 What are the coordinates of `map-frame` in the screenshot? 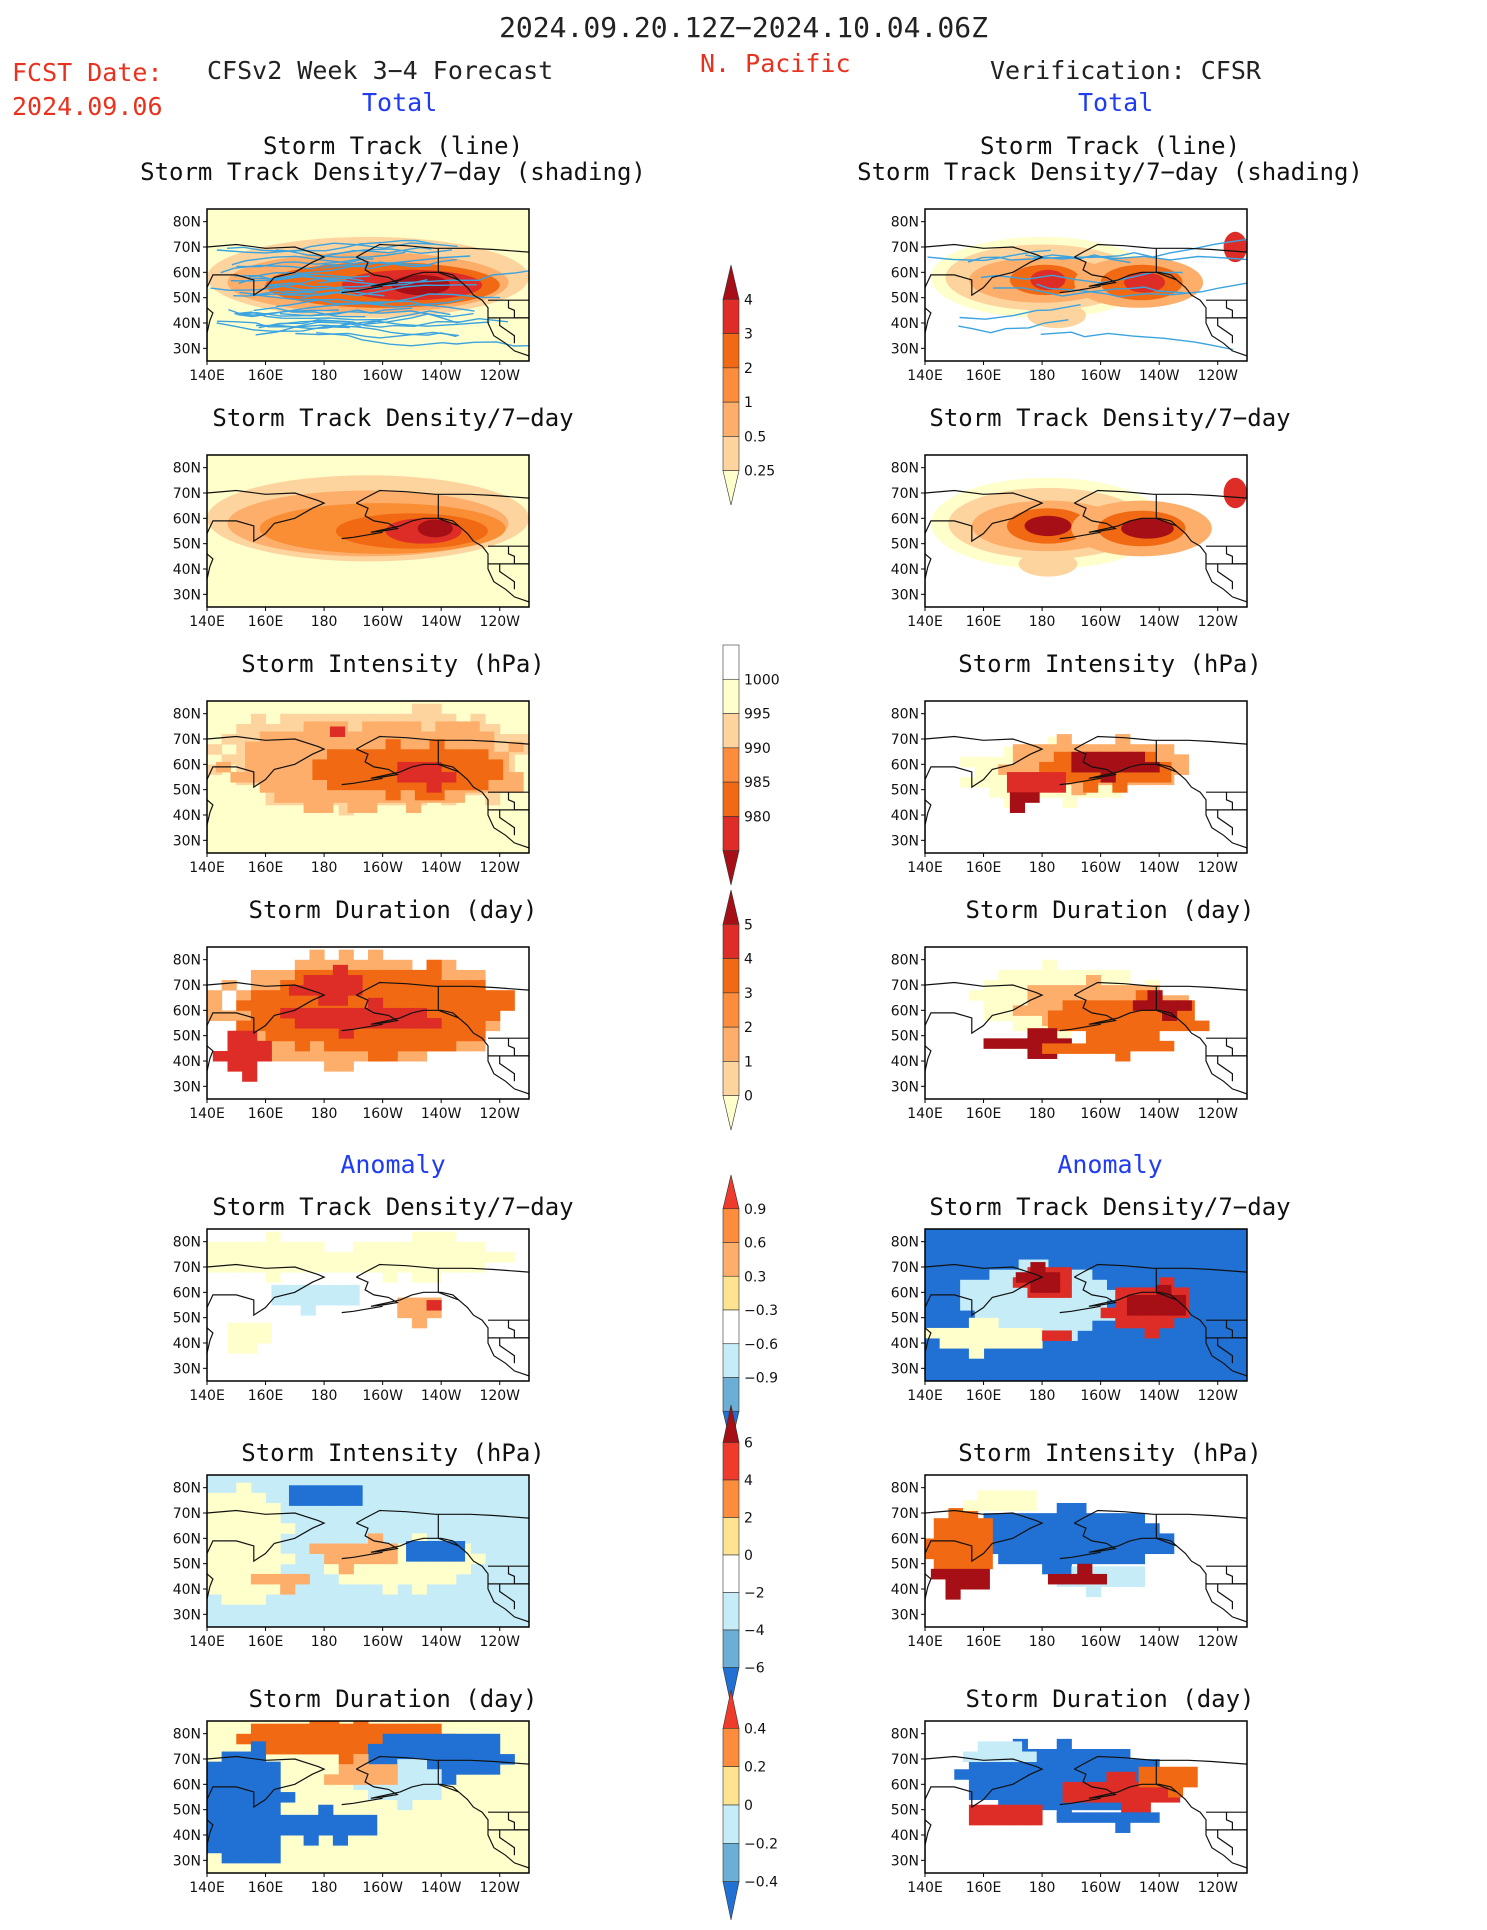 It's located at (1086, 777).